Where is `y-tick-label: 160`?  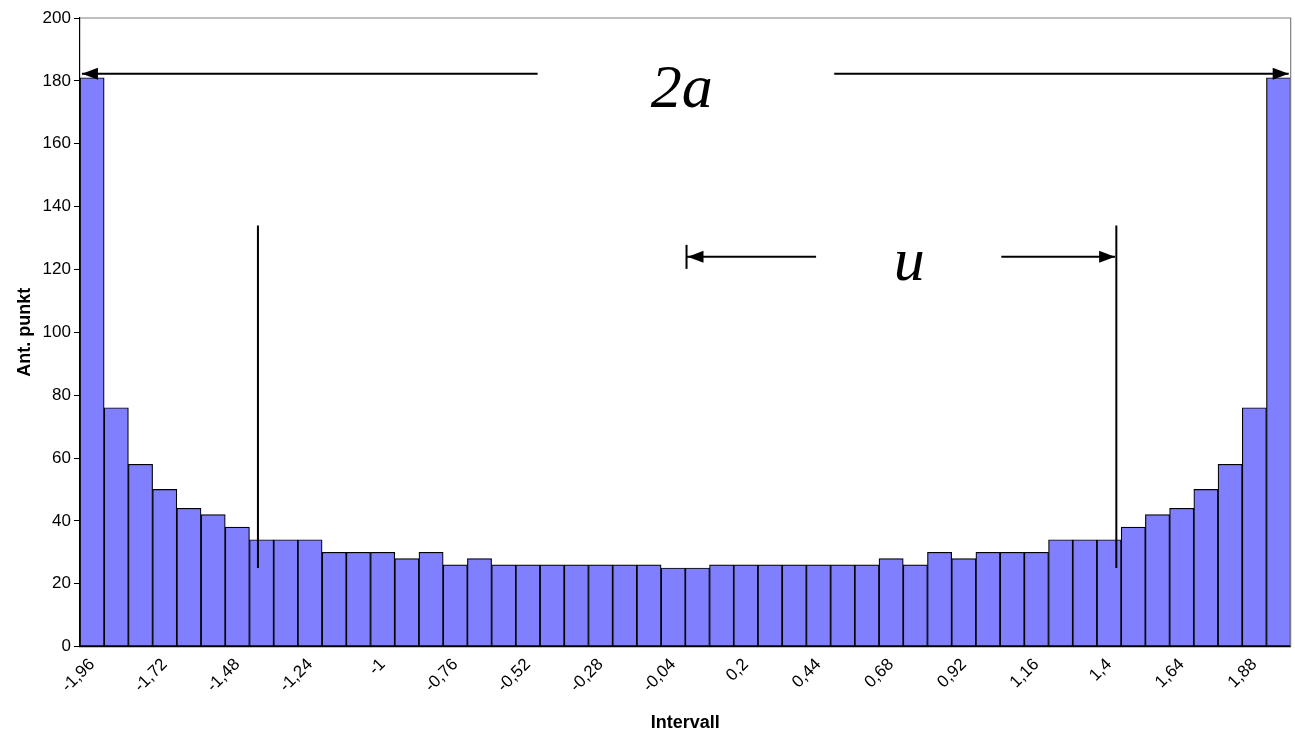 y-tick-label: 160 is located at coordinates (56, 143).